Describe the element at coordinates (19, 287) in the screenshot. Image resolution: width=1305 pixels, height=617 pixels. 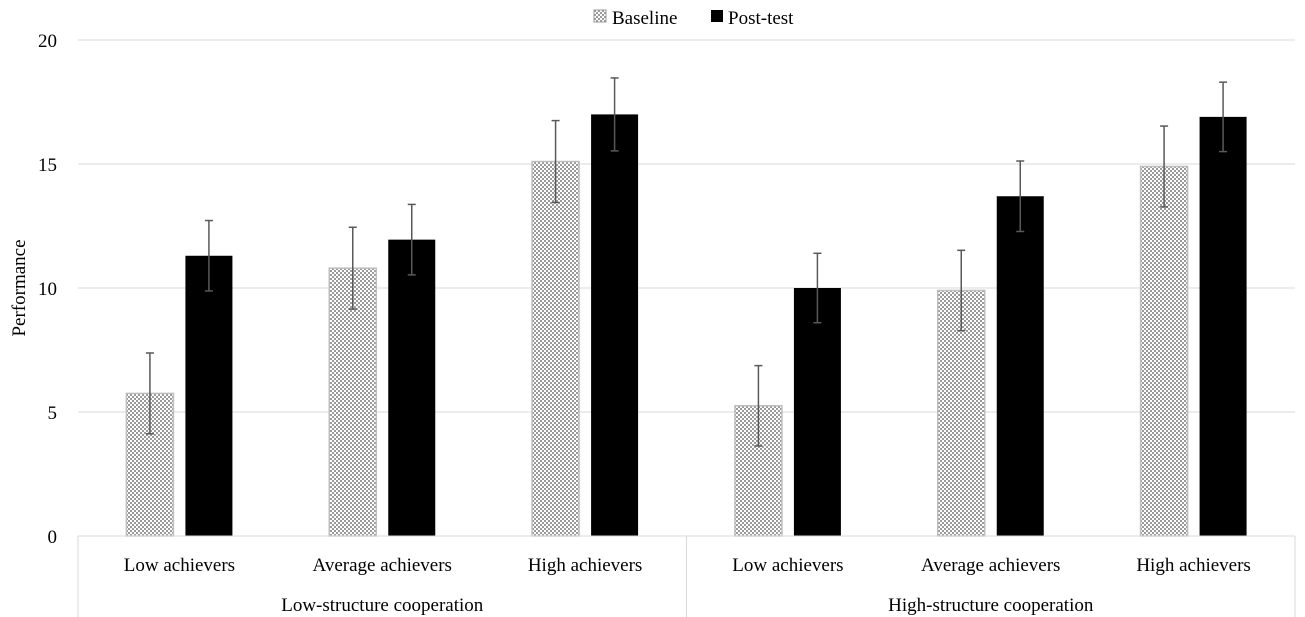
I see `y-axis-label: Performance` at that location.